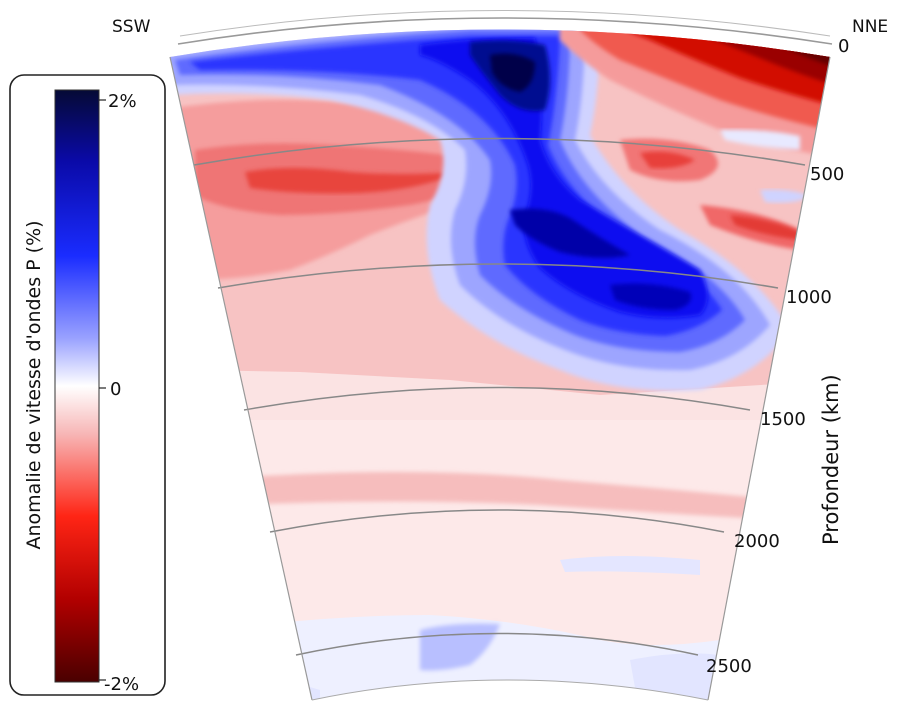 The height and width of the screenshot is (719, 898). What do you see at coordinates (783, 419) in the screenshot?
I see `depth-tick-1500: 1500` at bounding box center [783, 419].